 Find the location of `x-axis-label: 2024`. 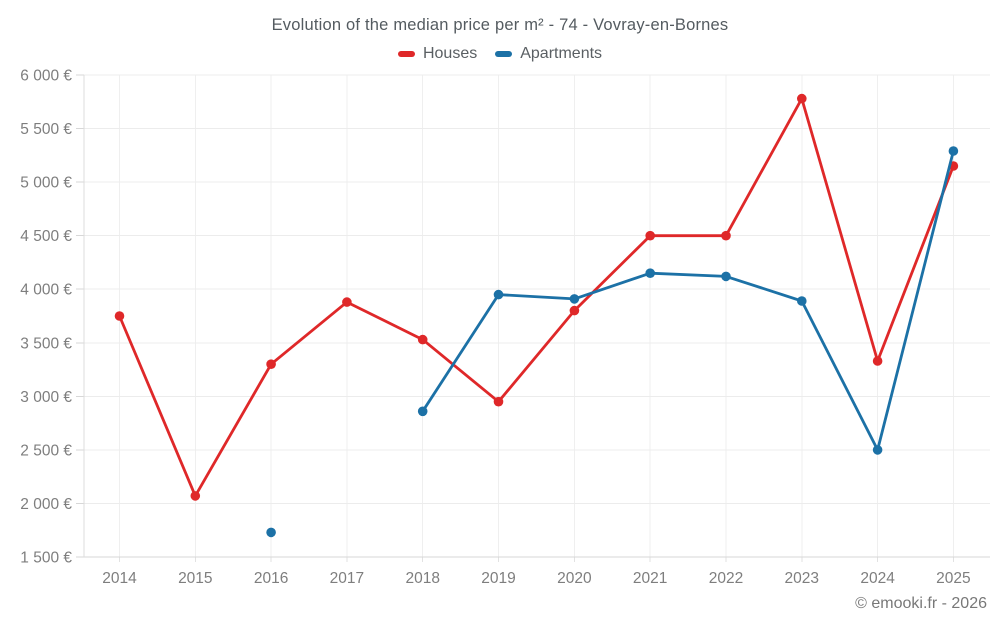

x-axis-label: 2024 is located at coordinates (877, 578).